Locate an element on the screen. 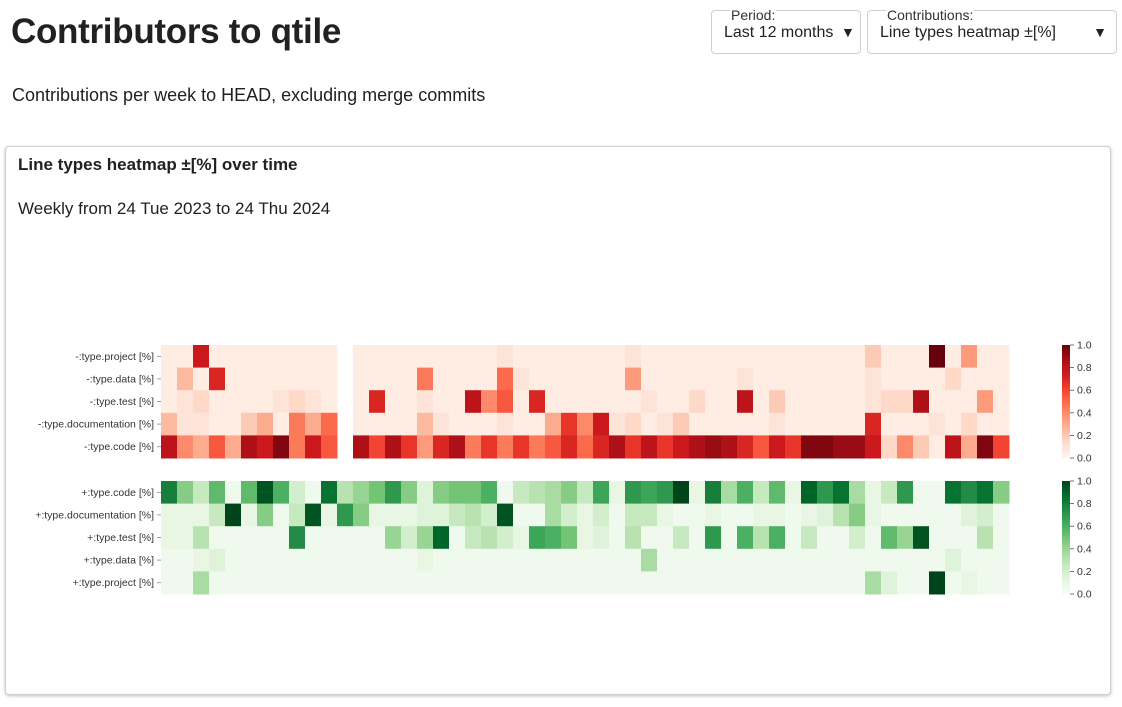 This screenshot has height=707, width=1122. colorbar-tick-label: 0.8 is located at coordinates (1084, 368).